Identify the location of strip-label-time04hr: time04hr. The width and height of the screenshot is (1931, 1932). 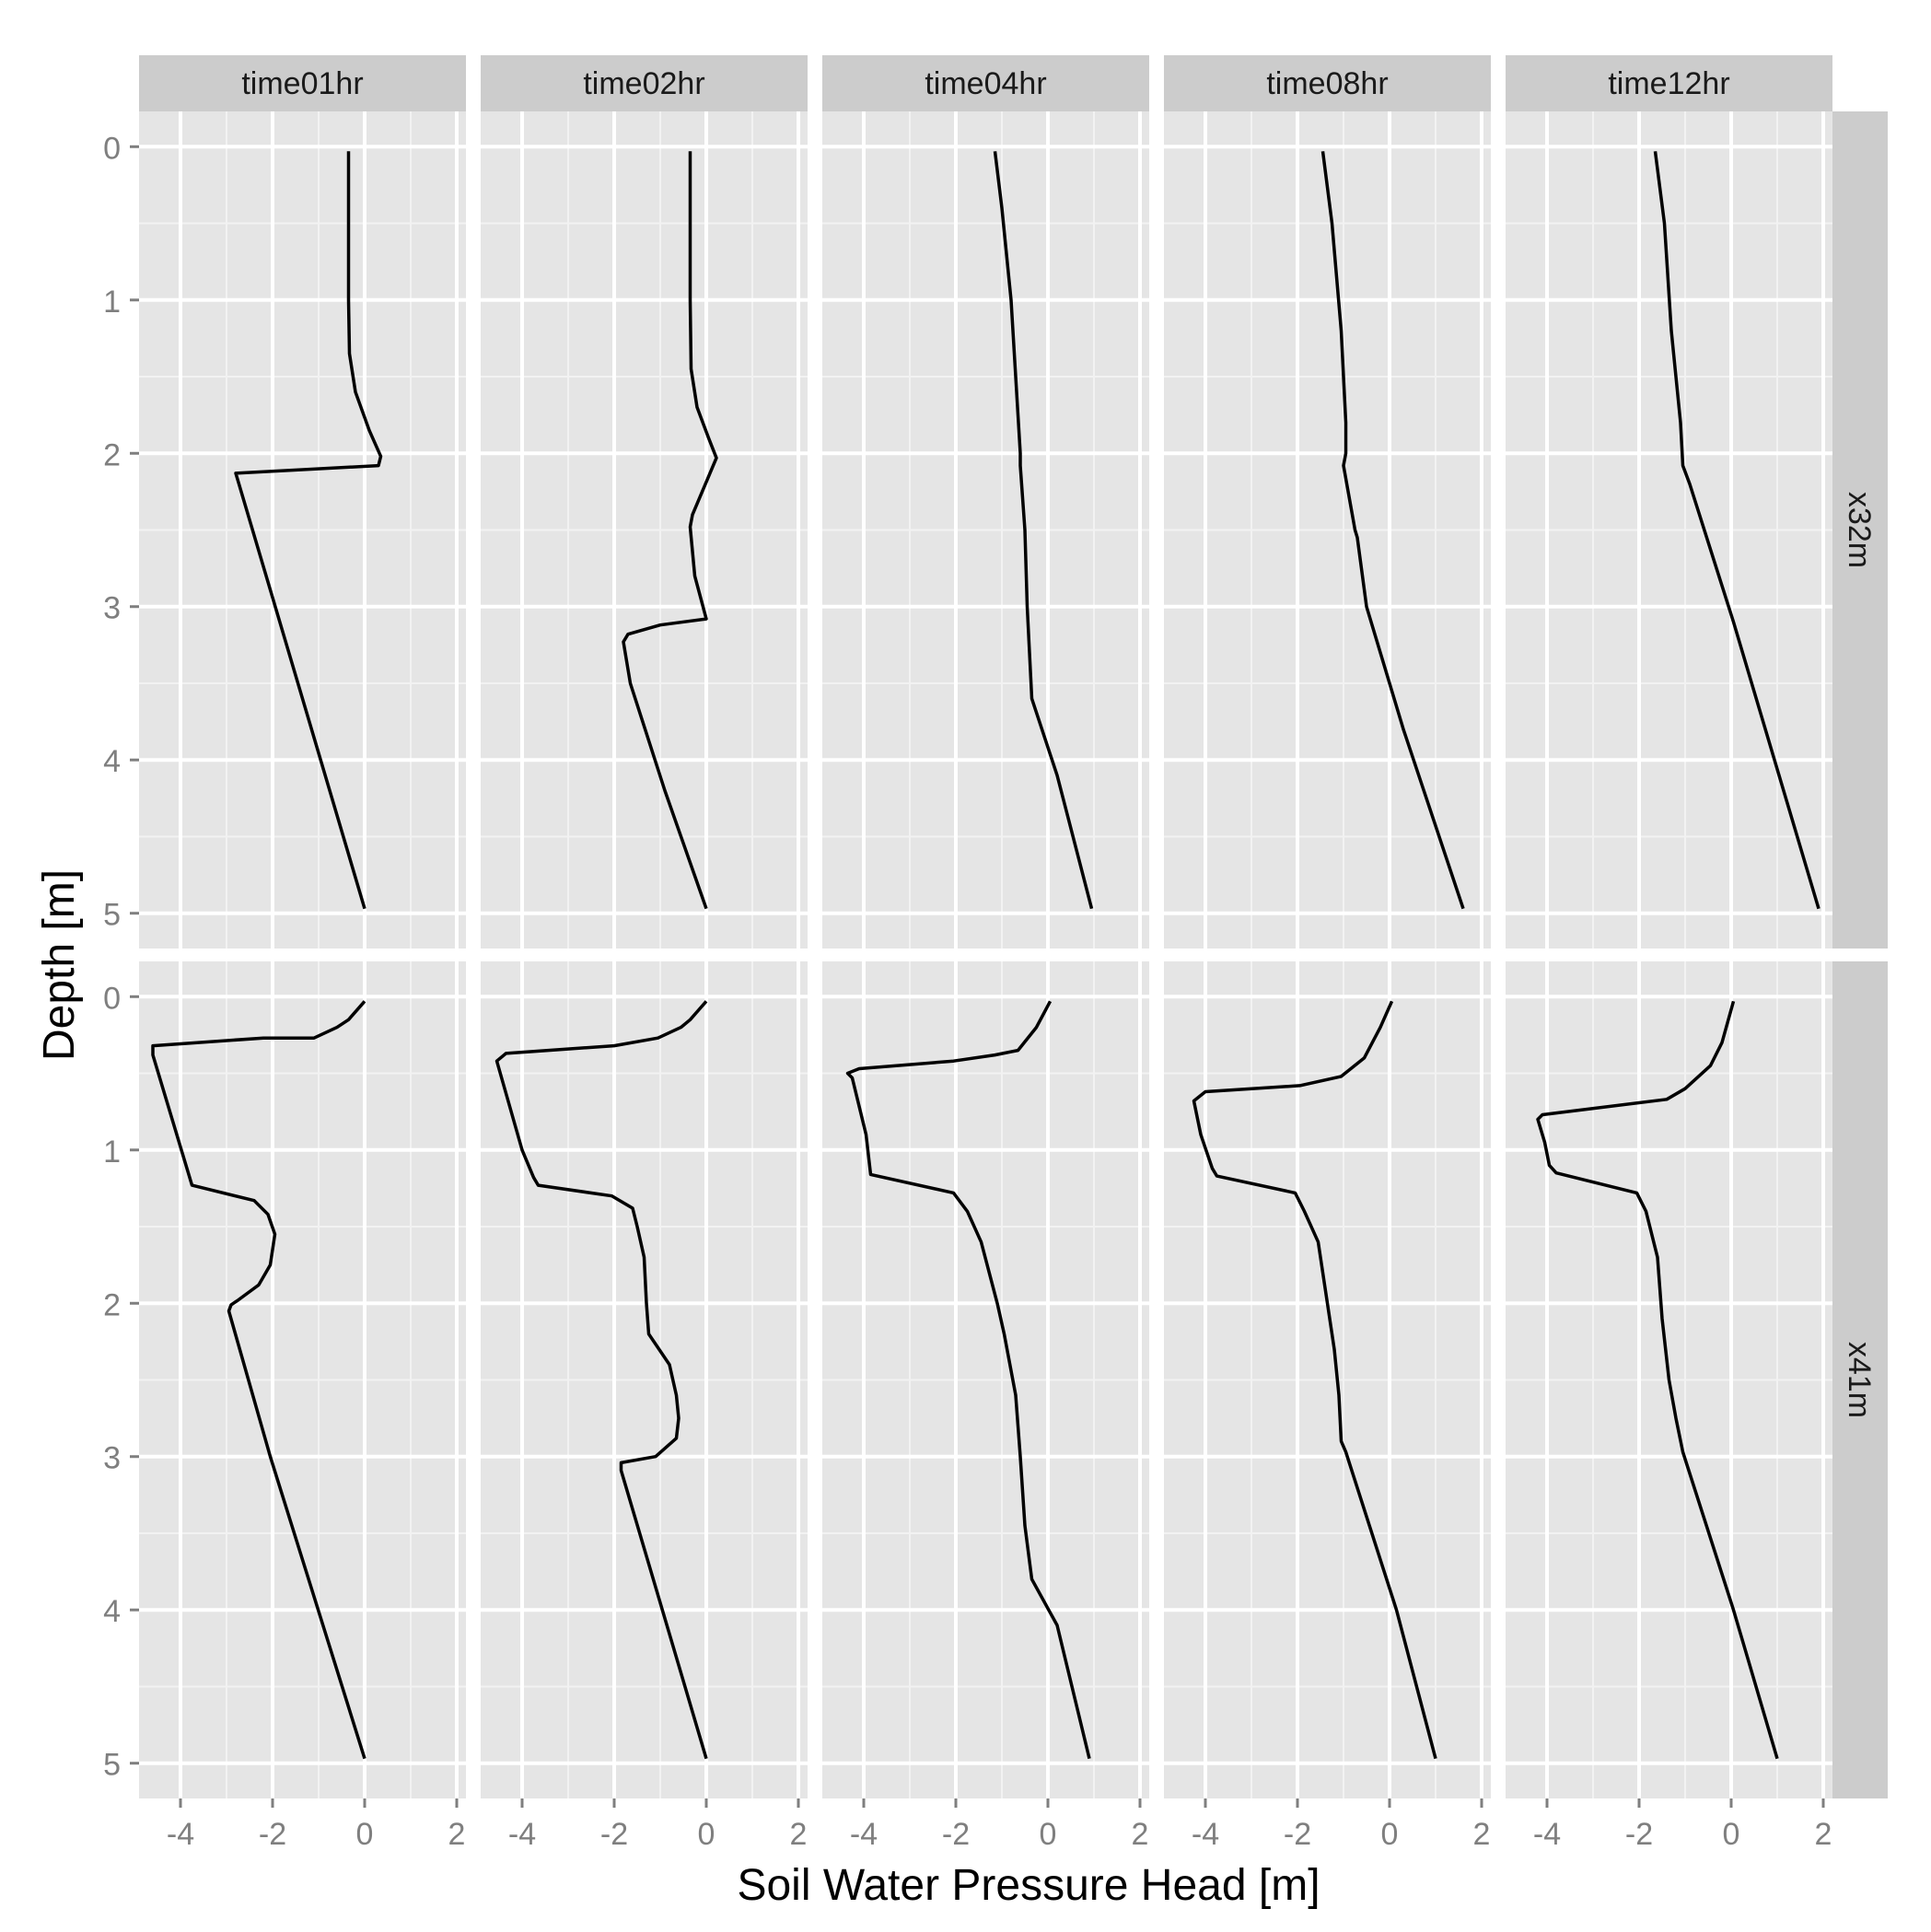
(985, 83).